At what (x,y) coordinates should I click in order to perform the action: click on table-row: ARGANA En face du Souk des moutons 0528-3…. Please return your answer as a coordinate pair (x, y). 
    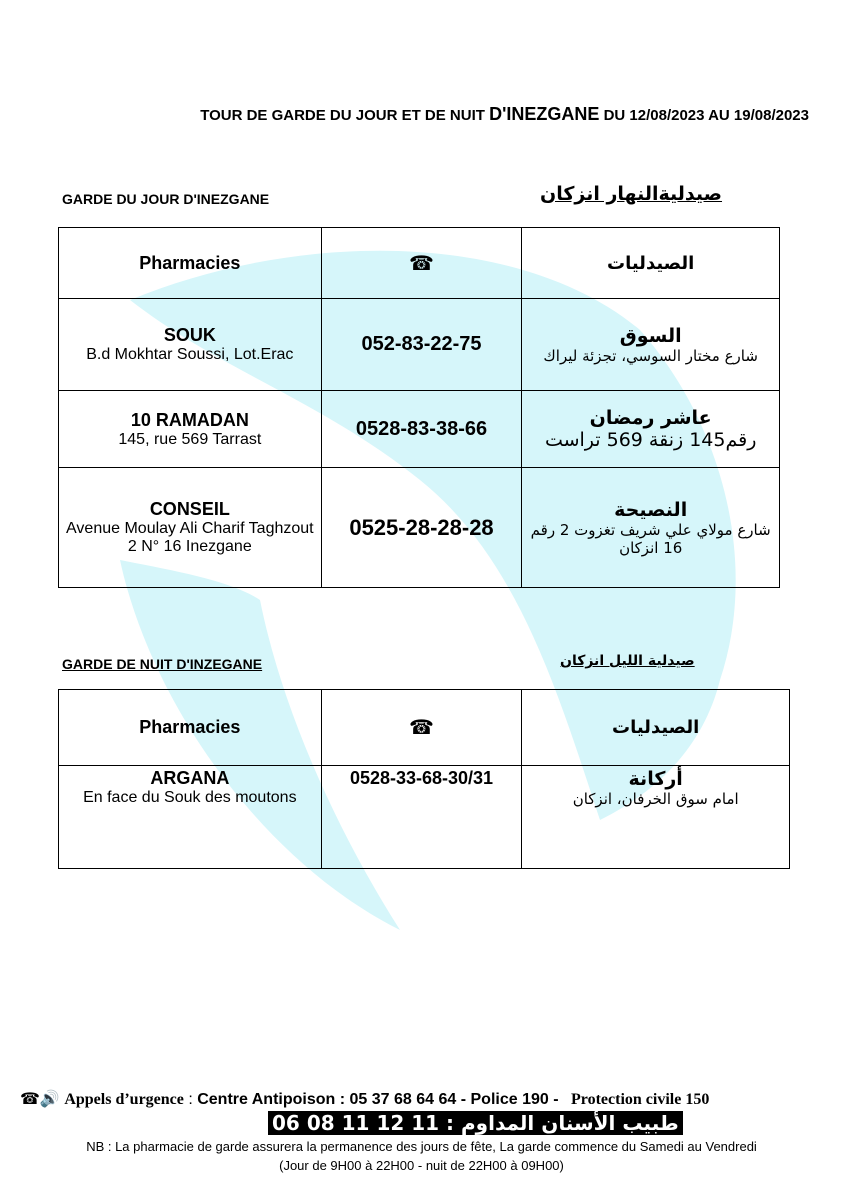
    Looking at the image, I should click on (424, 817).